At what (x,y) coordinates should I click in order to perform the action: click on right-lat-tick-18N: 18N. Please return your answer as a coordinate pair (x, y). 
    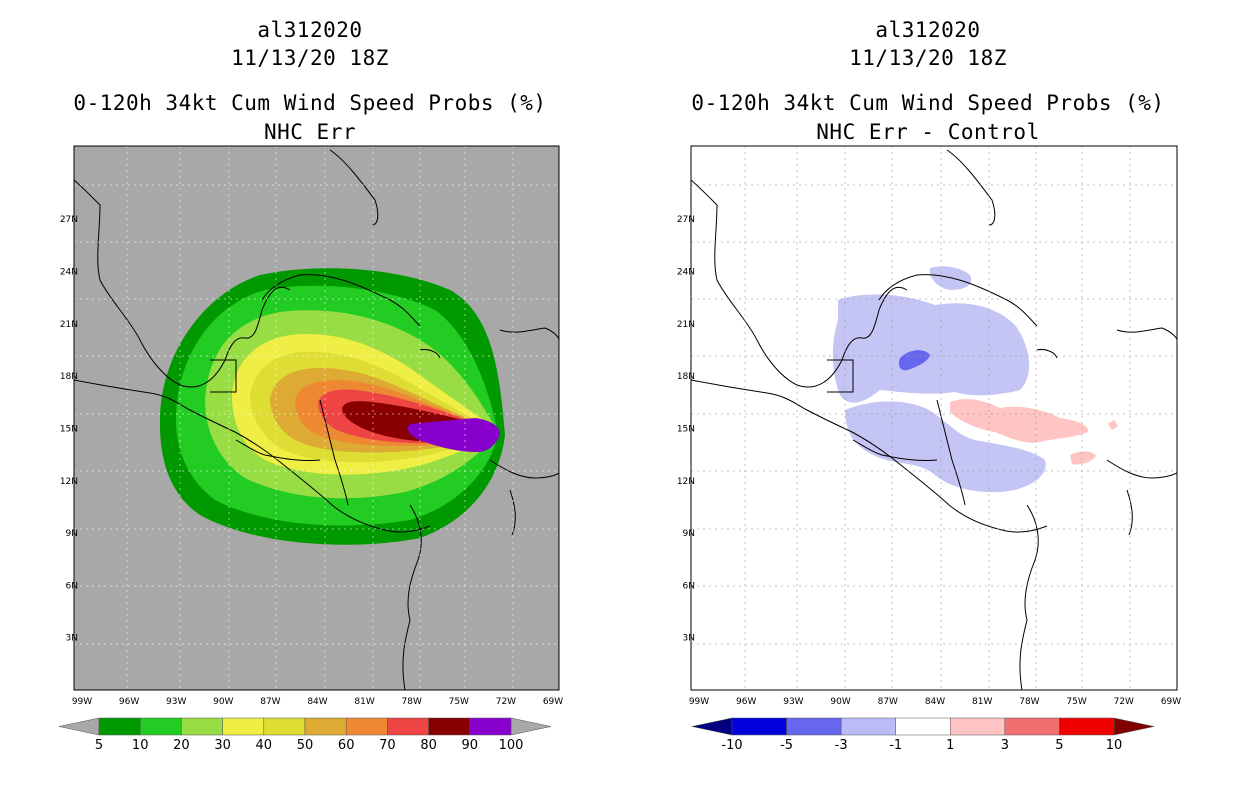
    Looking at the image, I should click on (686, 377).